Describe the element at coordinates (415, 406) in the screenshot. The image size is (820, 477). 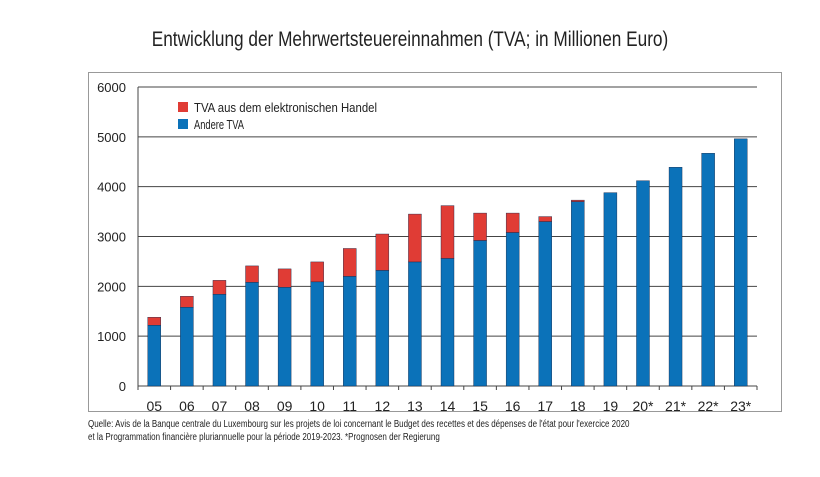
I see `x-tick-label: 13` at that location.